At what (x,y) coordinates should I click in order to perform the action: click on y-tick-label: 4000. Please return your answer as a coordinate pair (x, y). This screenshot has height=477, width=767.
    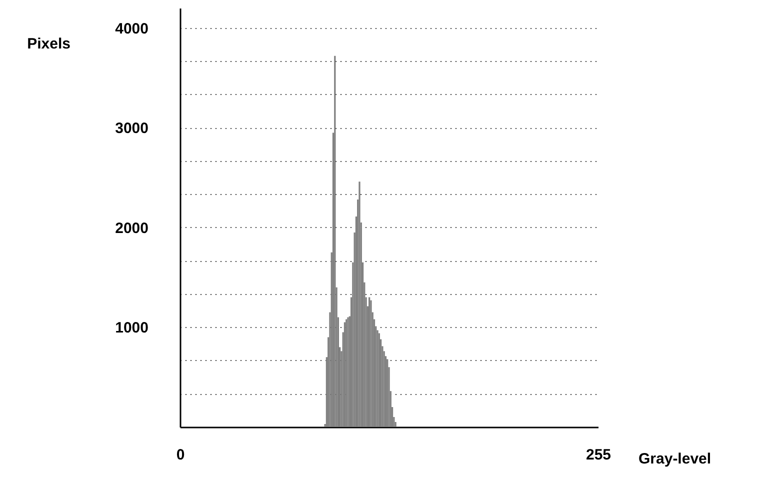
    Looking at the image, I should click on (131, 29).